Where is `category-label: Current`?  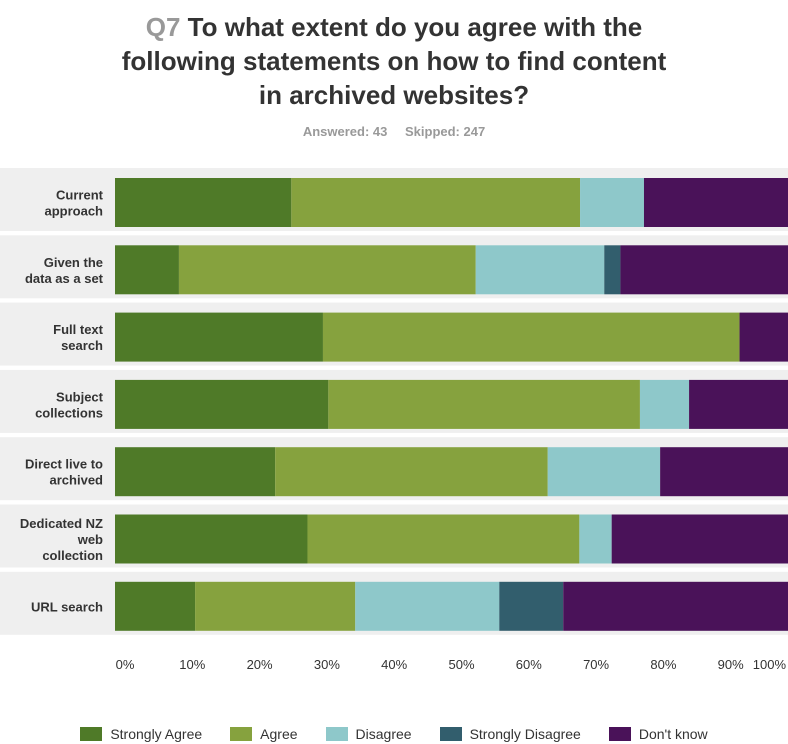 category-label: Current is located at coordinates (80, 195).